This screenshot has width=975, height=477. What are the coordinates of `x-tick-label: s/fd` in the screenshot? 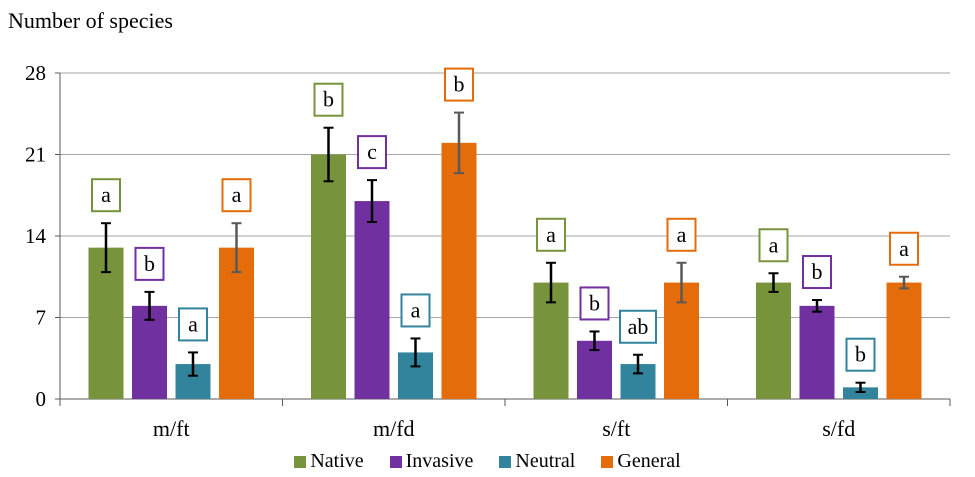 It's located at (838, 428).